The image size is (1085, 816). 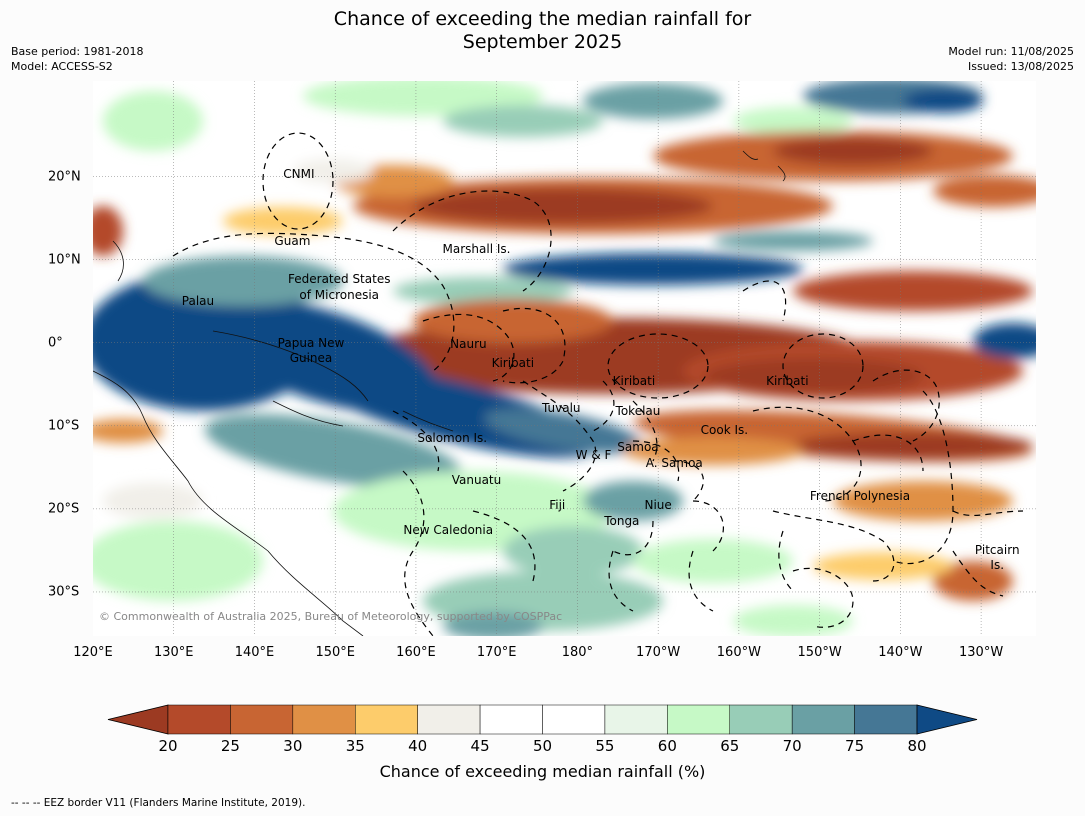 What do you see at coordinates (658, 652) in the screenshot?
I see `x-tick-label: 170°W` at bounding box center [658, 652].